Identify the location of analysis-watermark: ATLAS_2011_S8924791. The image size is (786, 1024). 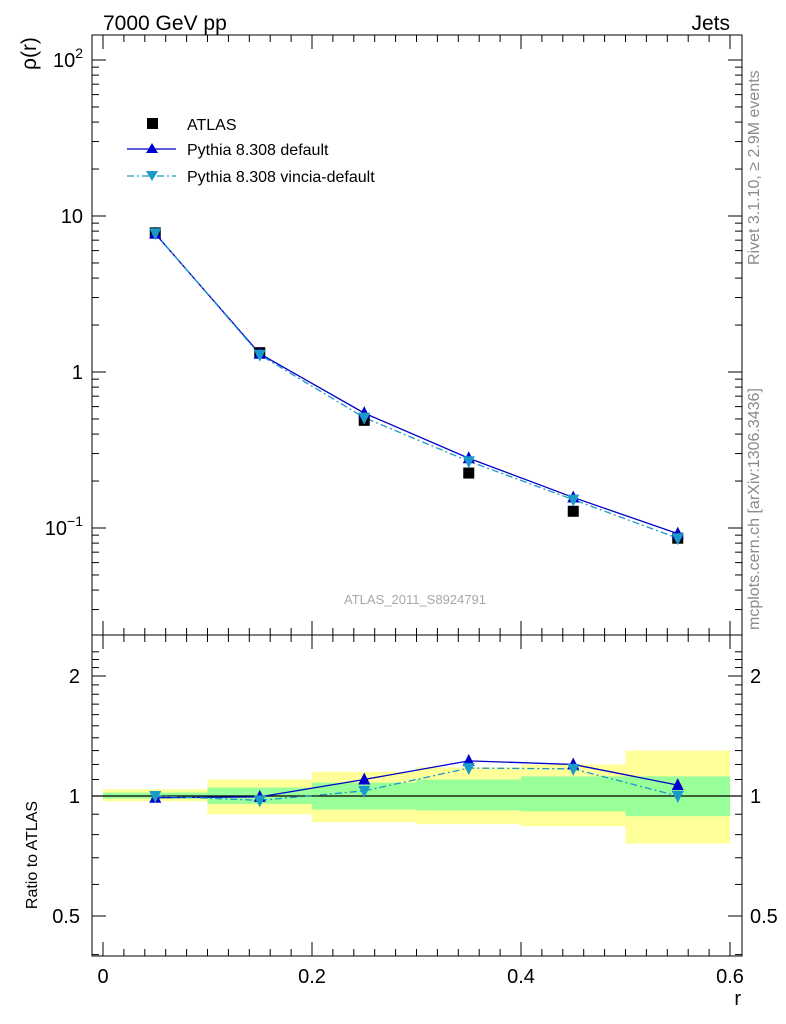
(415, 599).